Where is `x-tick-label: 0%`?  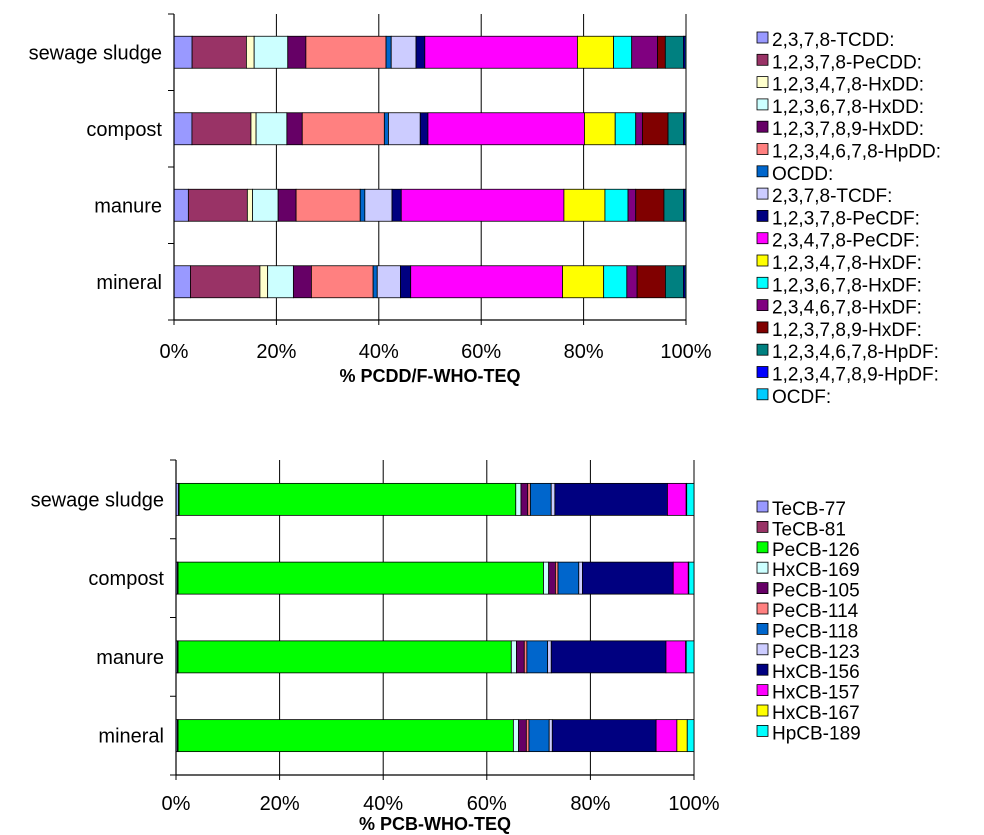 x-tick-label: 0% is located at coordinates (174, 352).